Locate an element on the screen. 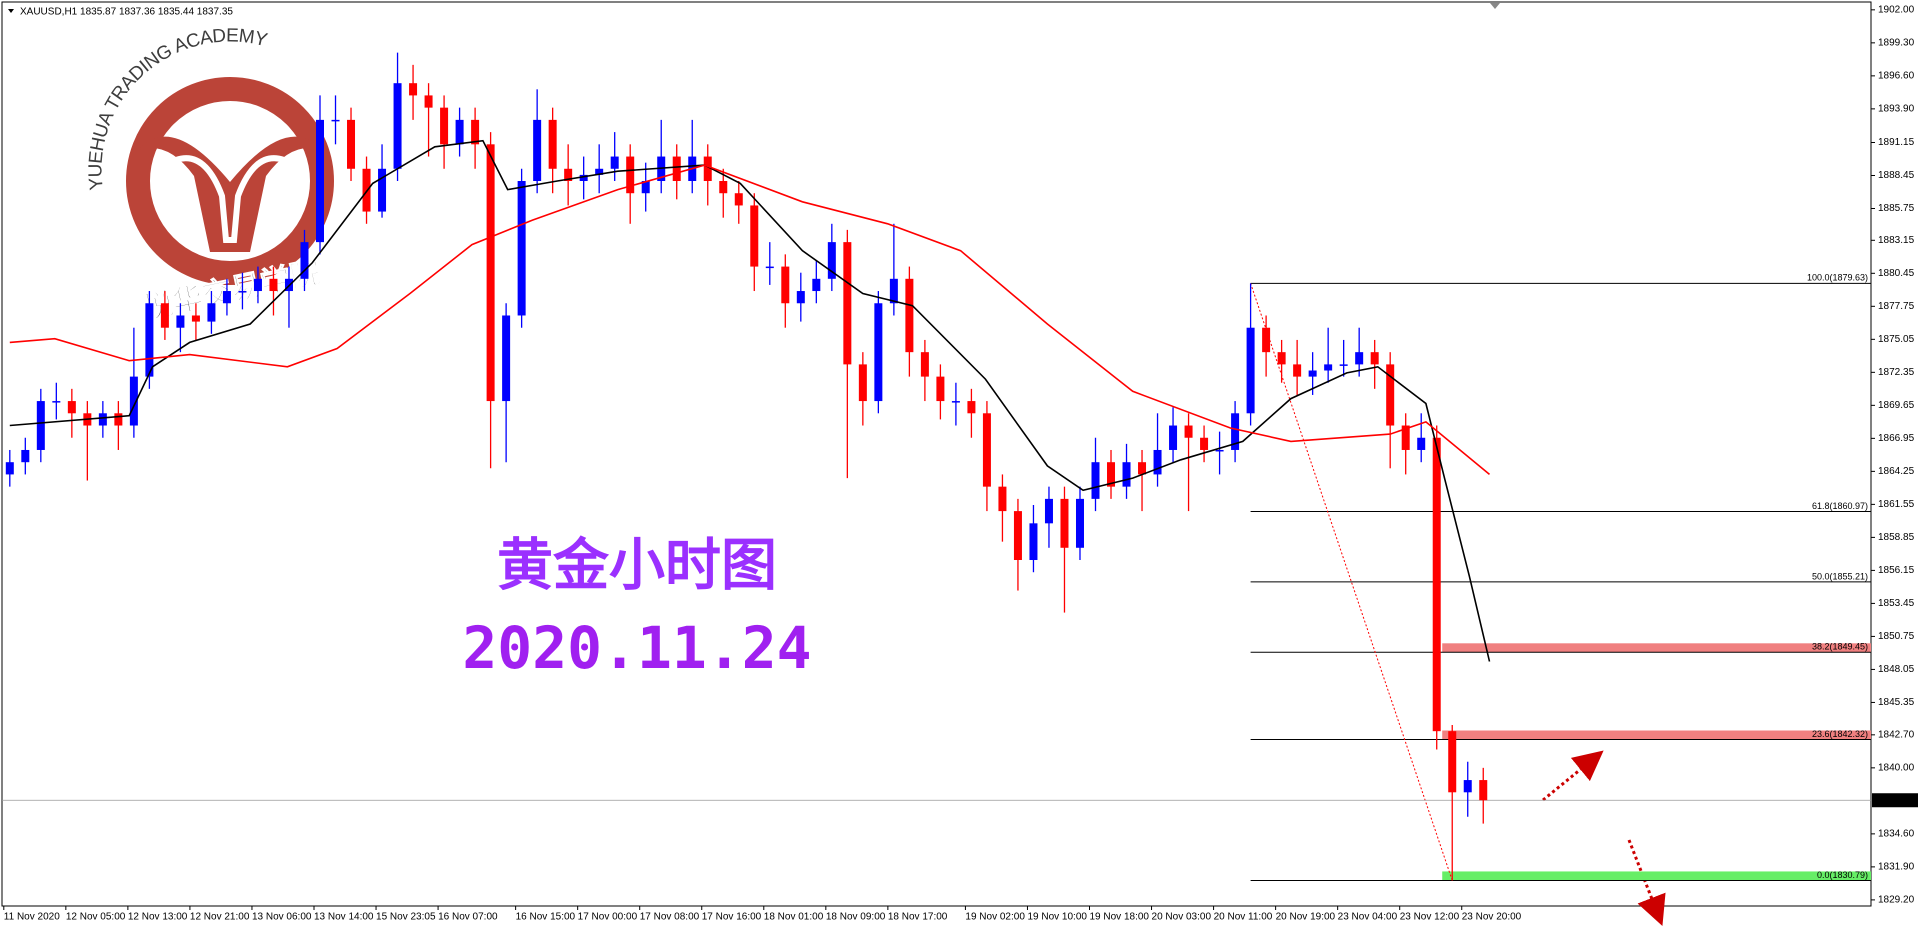 The height and width of the screenshot is (927, 1920). y-tick-label: 1899.30 is located at coordinates (1896, 42).